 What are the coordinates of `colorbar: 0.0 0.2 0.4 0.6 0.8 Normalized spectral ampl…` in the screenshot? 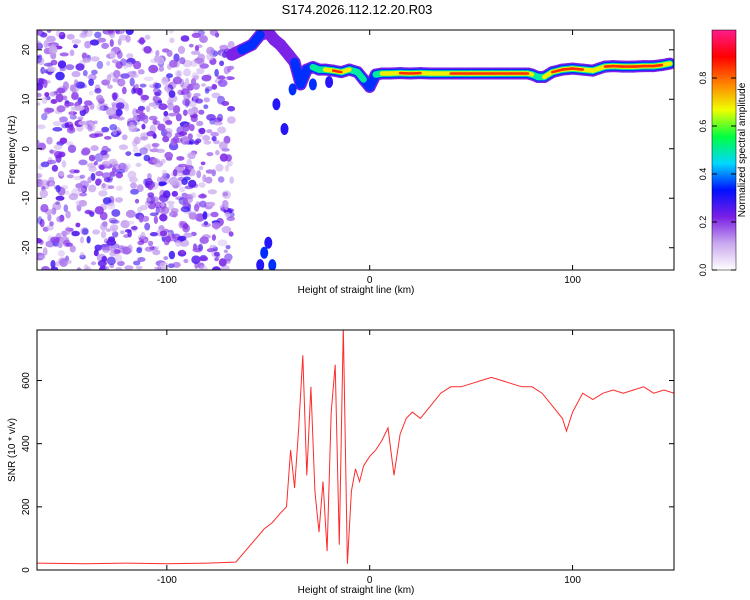 It's located at (723, 152).